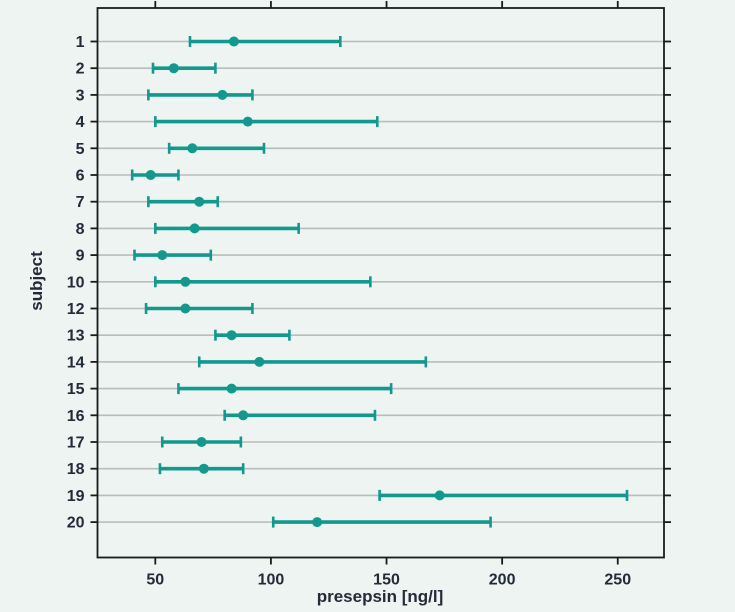  What do you see at coordinates (80, 95) in the screenshot?
I see `y-tick-label: 3` at bounding box center [80, 95].